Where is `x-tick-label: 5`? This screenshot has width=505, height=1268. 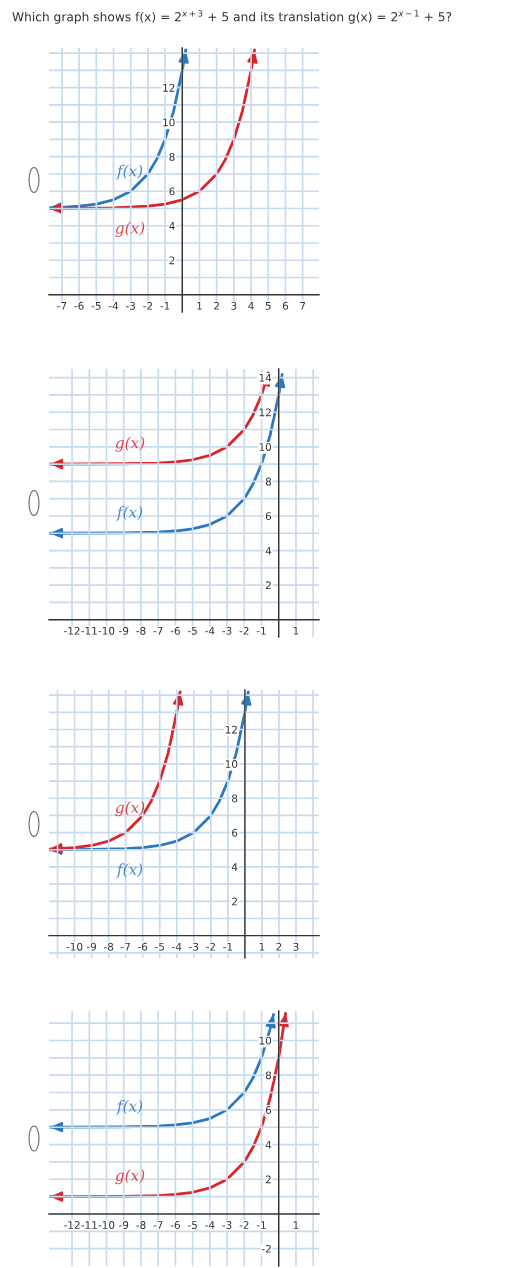 x-tick-label: 5 is located at coordinates (268, 306).